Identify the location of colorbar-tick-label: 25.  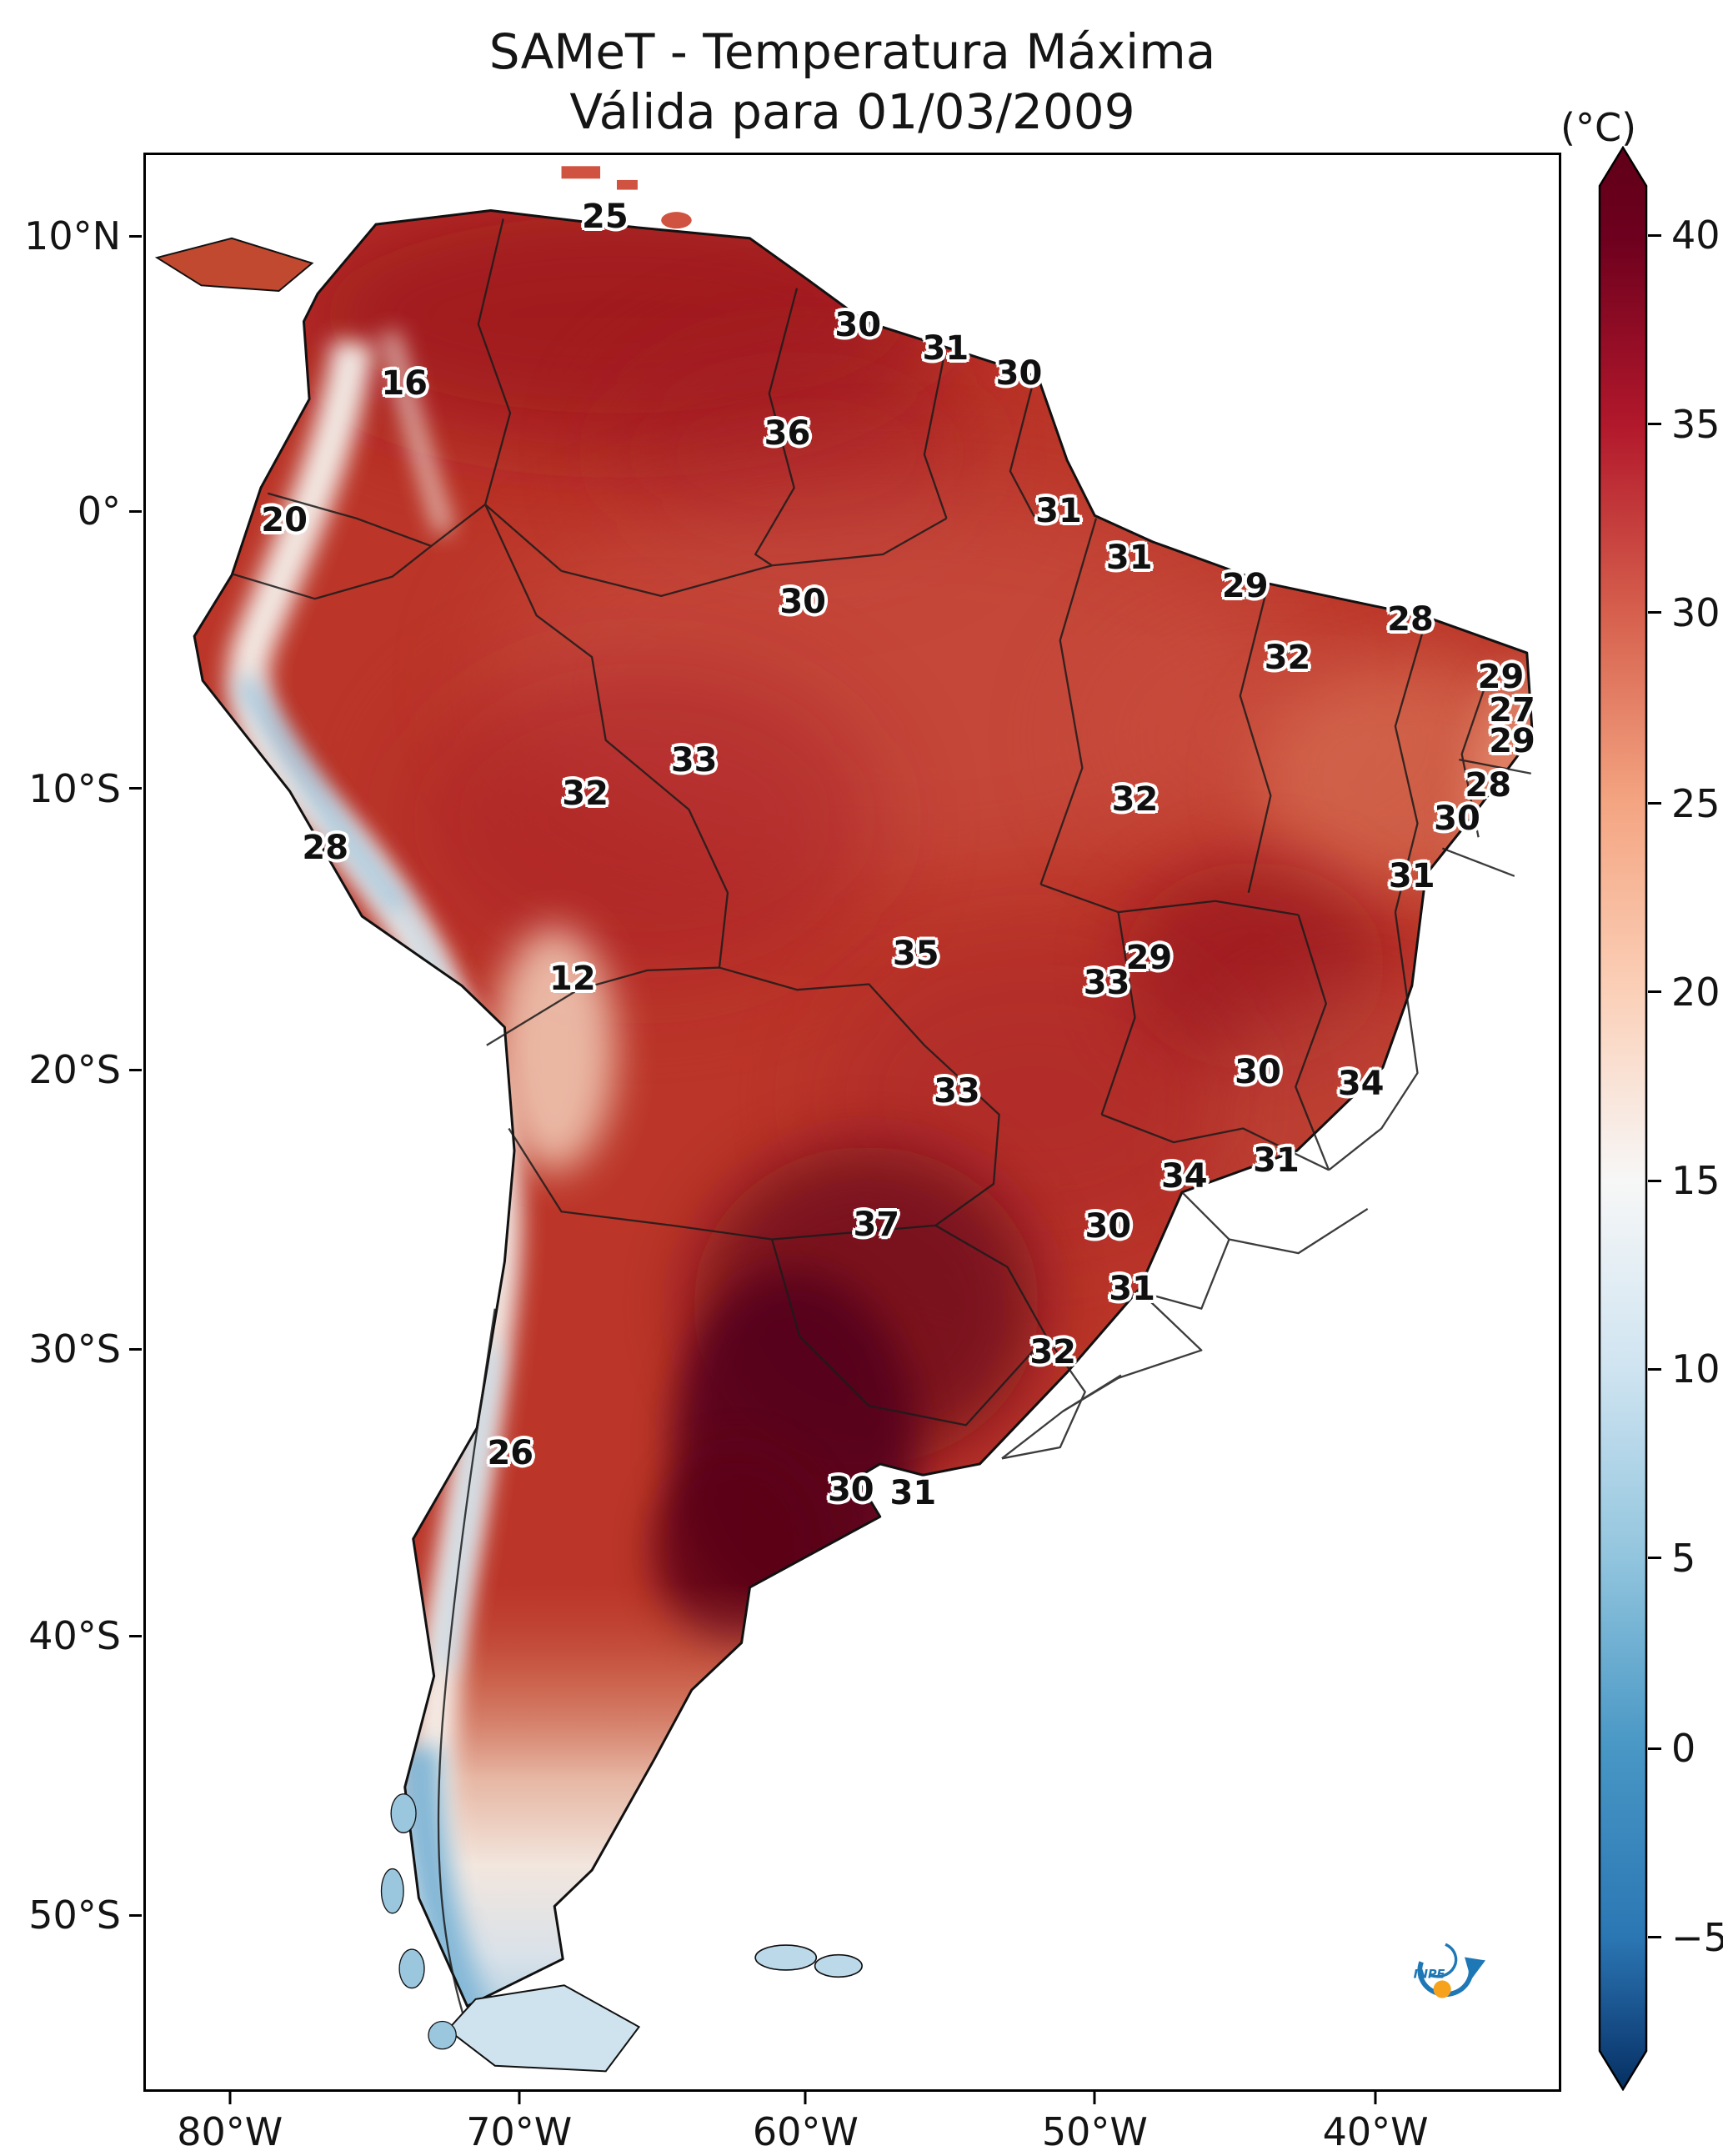
(1684, 803).